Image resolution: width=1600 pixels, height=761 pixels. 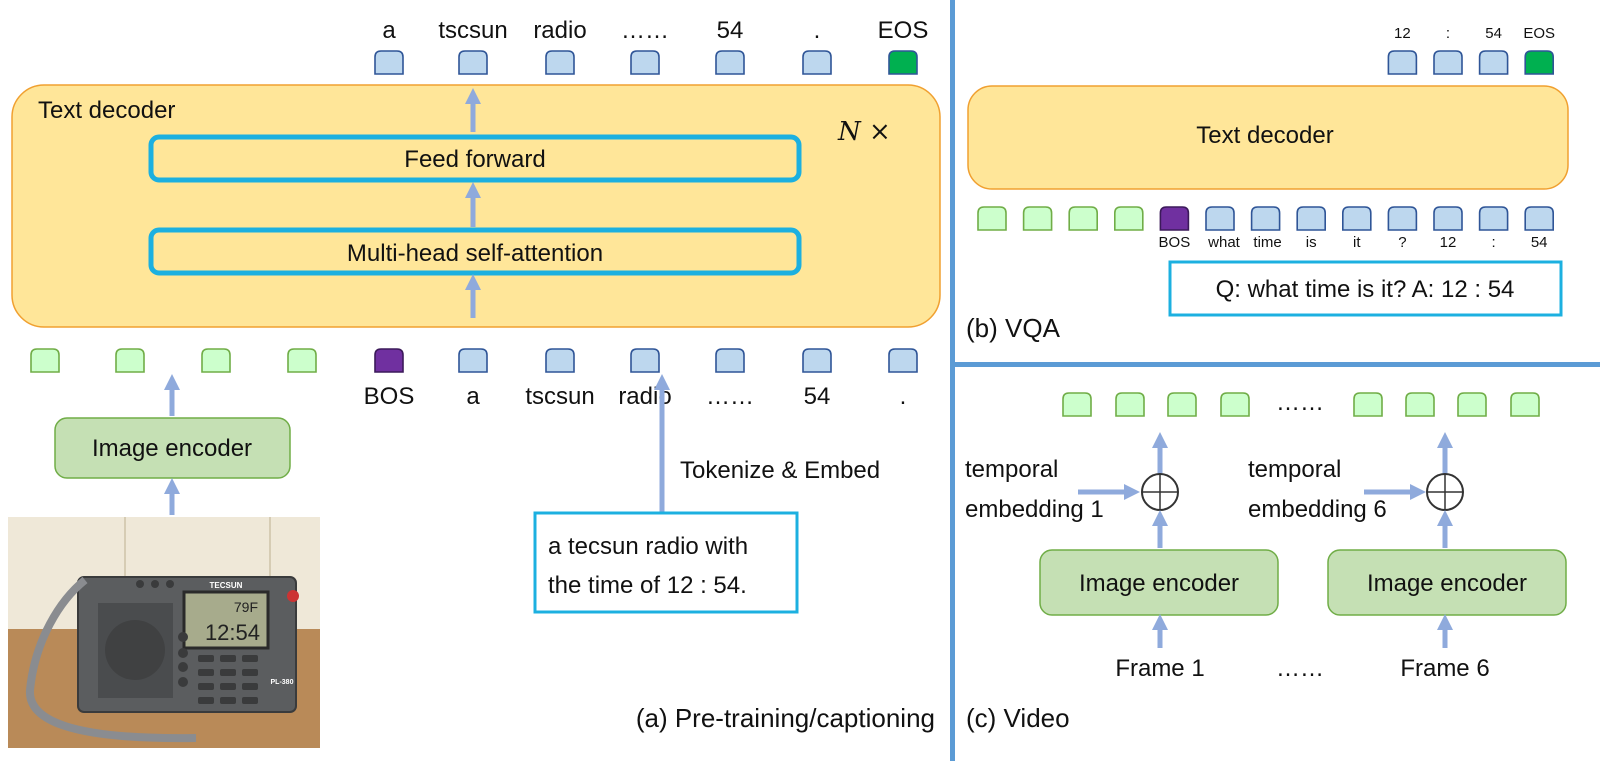 I want to click on feed-forward-label: Feed forward, so click(x=474, y=159).